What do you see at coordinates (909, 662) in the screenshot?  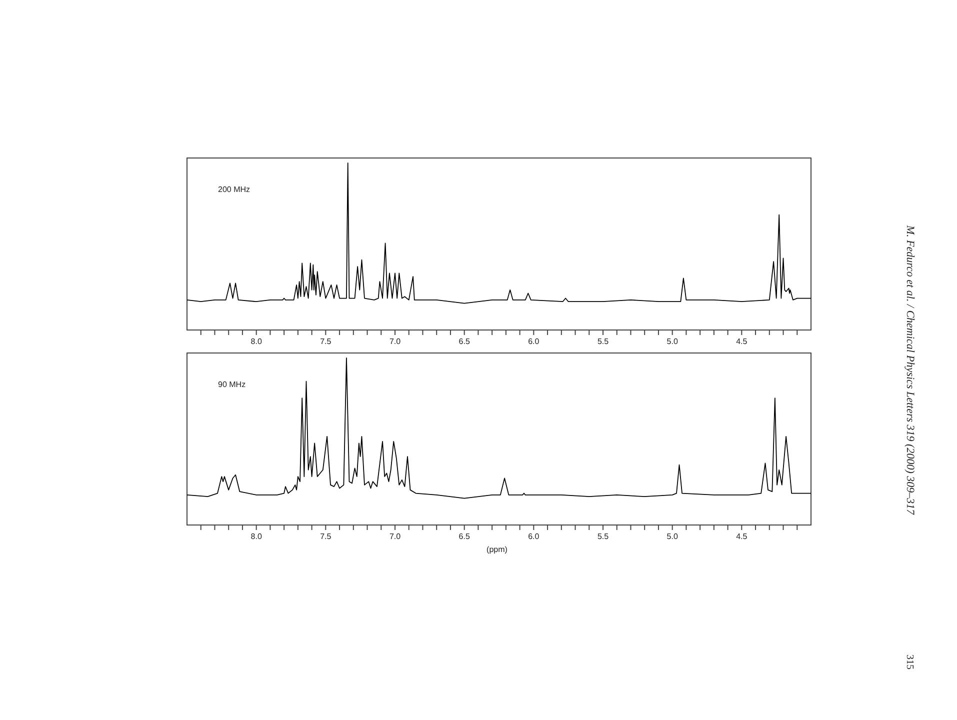 I see `text: 315` at bounding box center [909, 662].